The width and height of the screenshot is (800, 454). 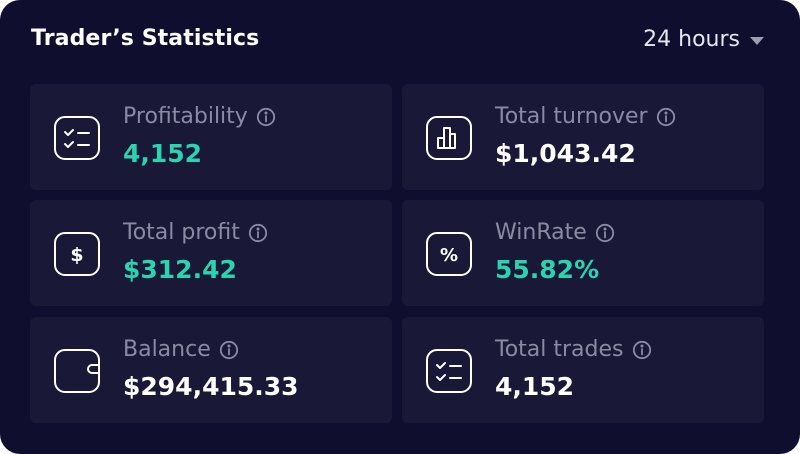 I want to click on stat-label: Total profit, so click(x=195, y=232).